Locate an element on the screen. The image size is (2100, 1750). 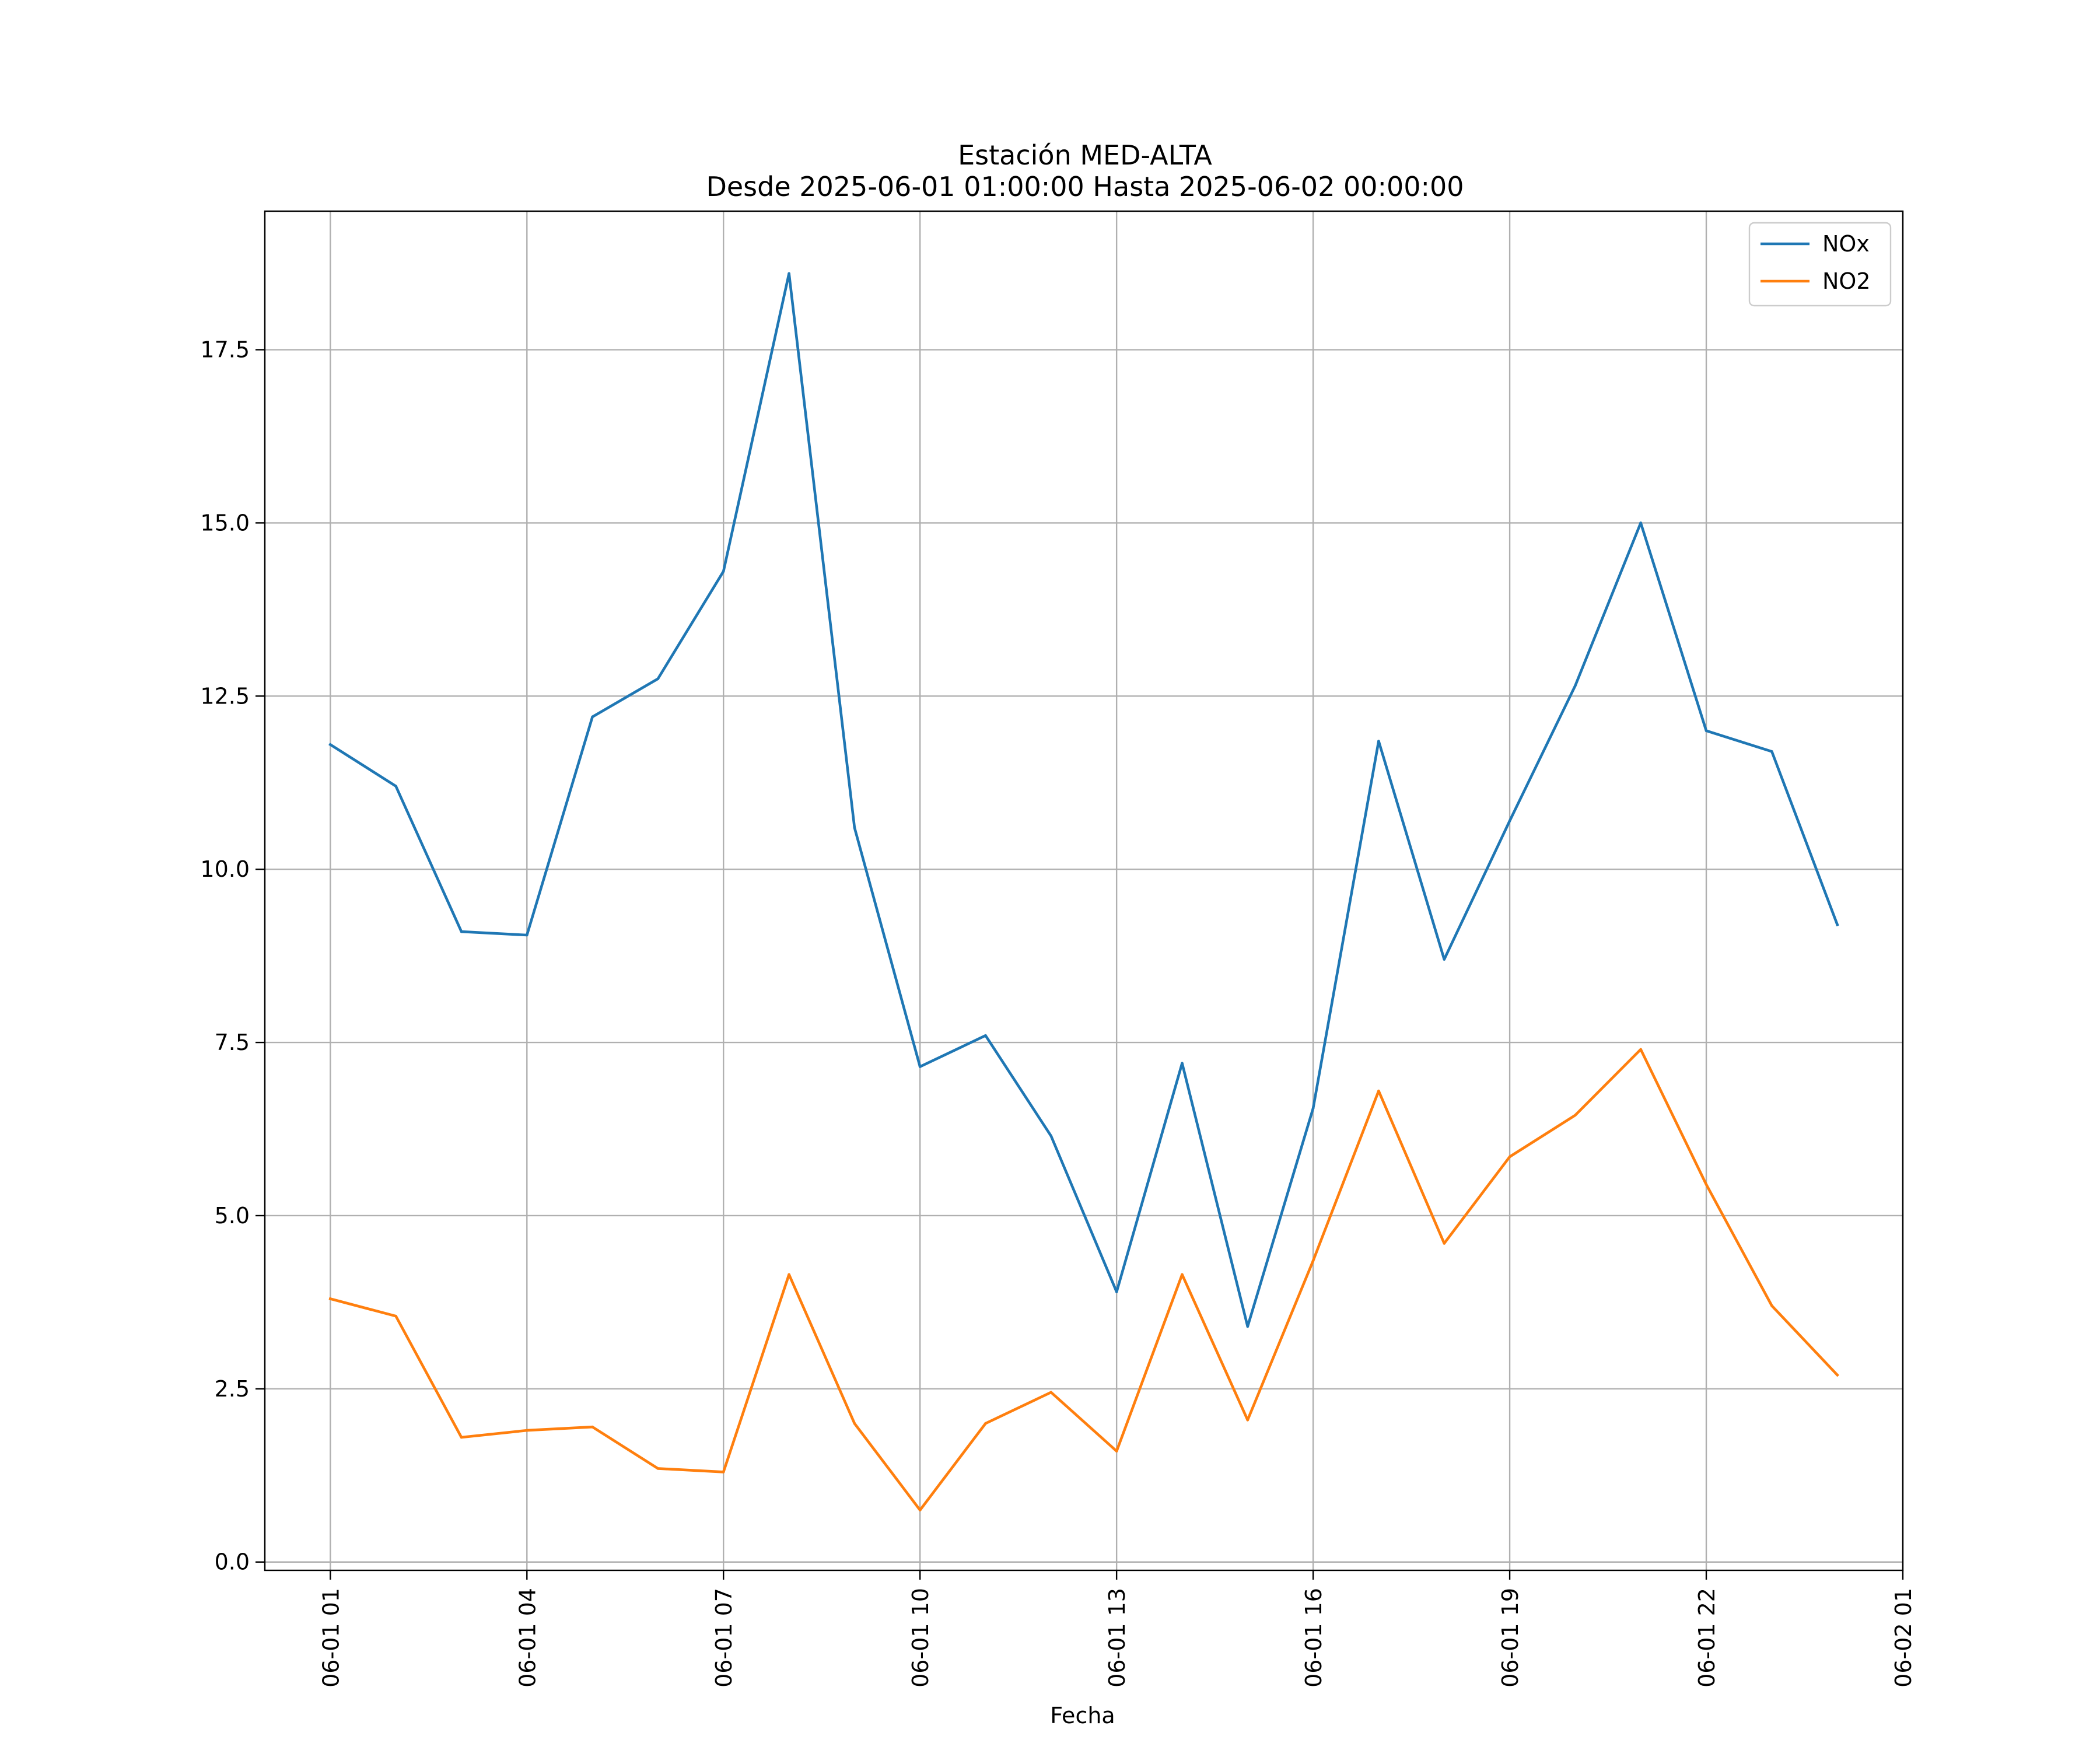
x-tick-label: 06-01 16 is located at coordinates (1314, 1638).